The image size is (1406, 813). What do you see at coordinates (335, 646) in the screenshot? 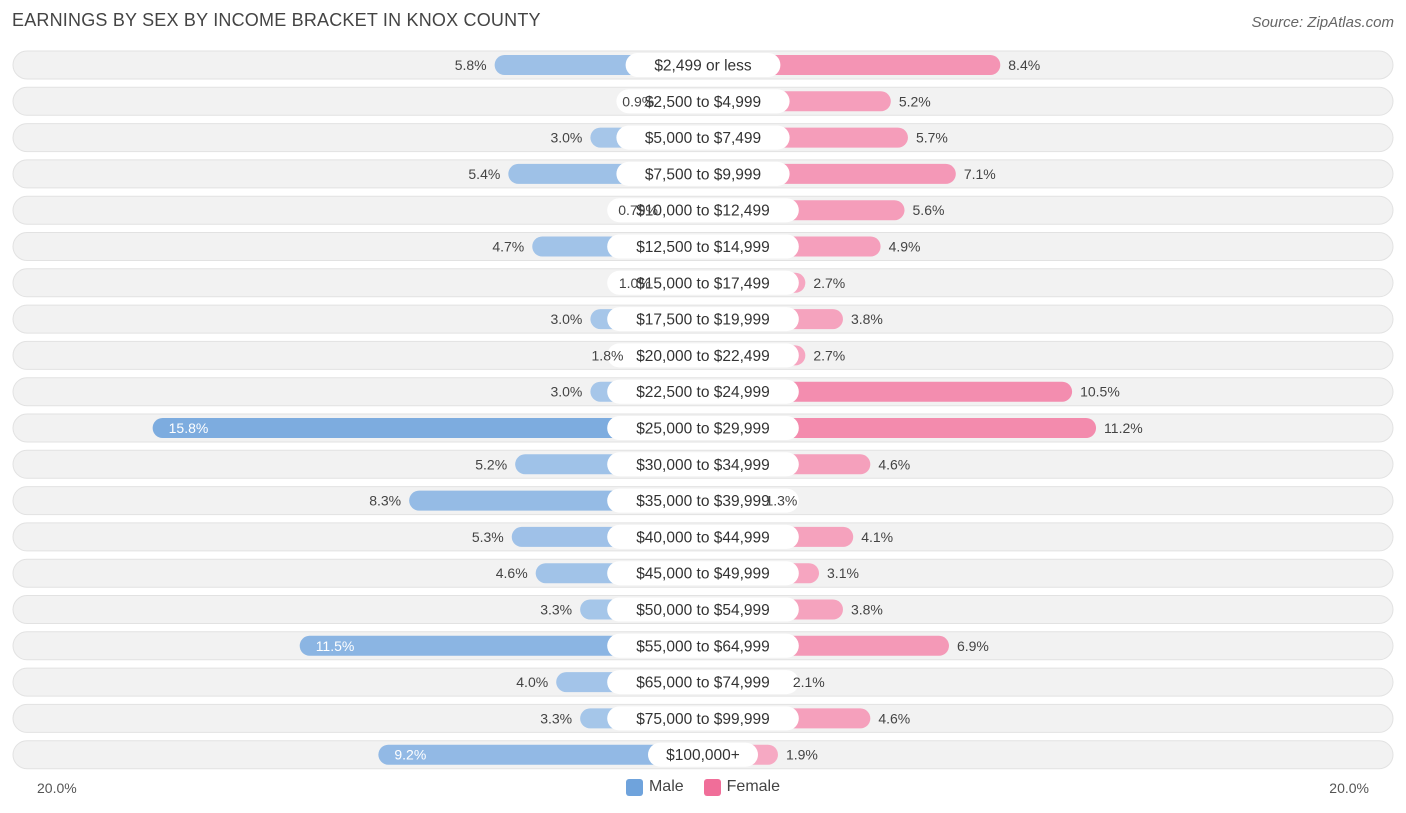
I see `male-value-label: 11.5%` at bounding box center [335, 646].